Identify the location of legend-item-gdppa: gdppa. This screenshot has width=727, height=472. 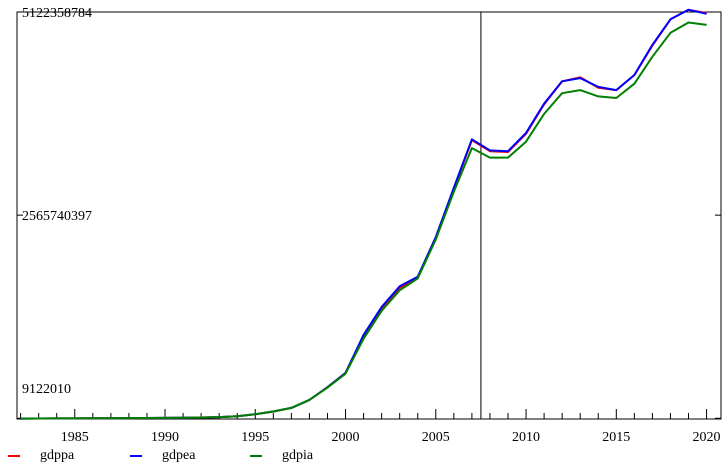
(41, 456).